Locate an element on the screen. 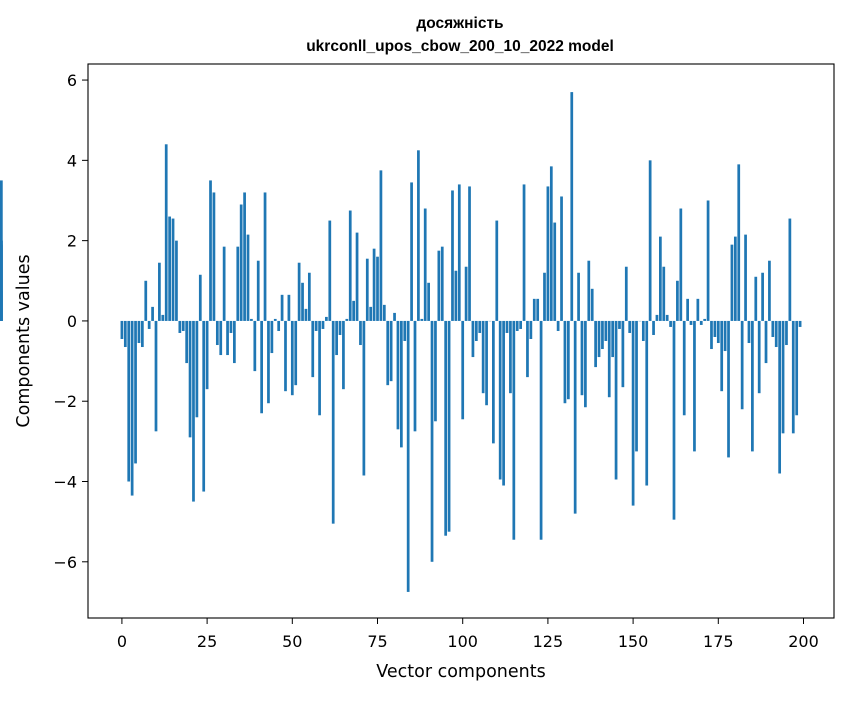 The image size is (847, 701). x-tick-label: 100 is located at coordinates (462, 641).